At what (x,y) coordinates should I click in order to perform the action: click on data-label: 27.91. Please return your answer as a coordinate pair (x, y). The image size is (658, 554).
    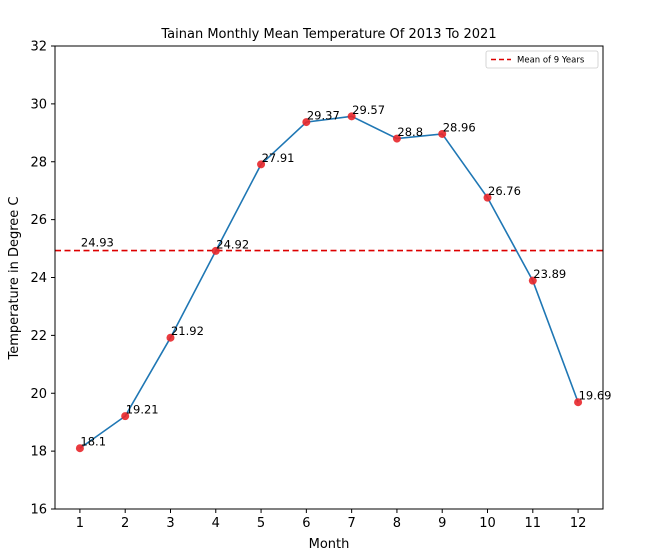
    Looking at the image, I should click on (278, 158).